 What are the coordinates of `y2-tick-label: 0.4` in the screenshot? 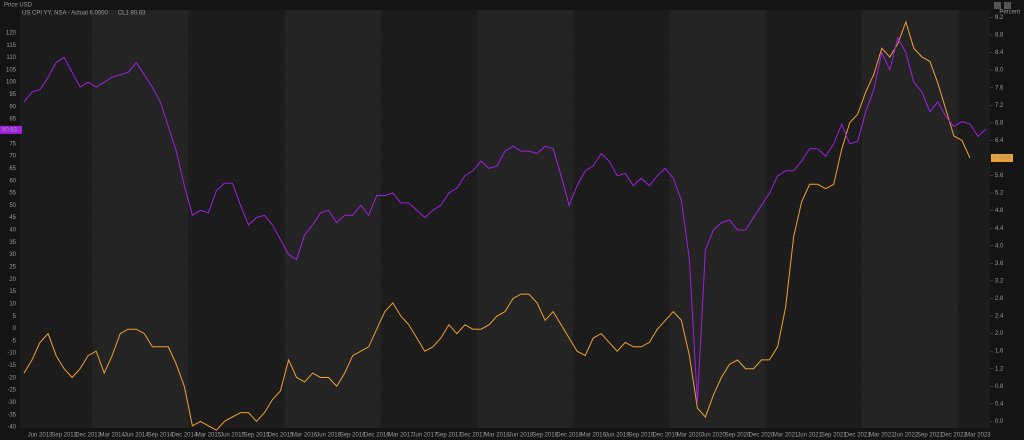 It's located at (999, 404).